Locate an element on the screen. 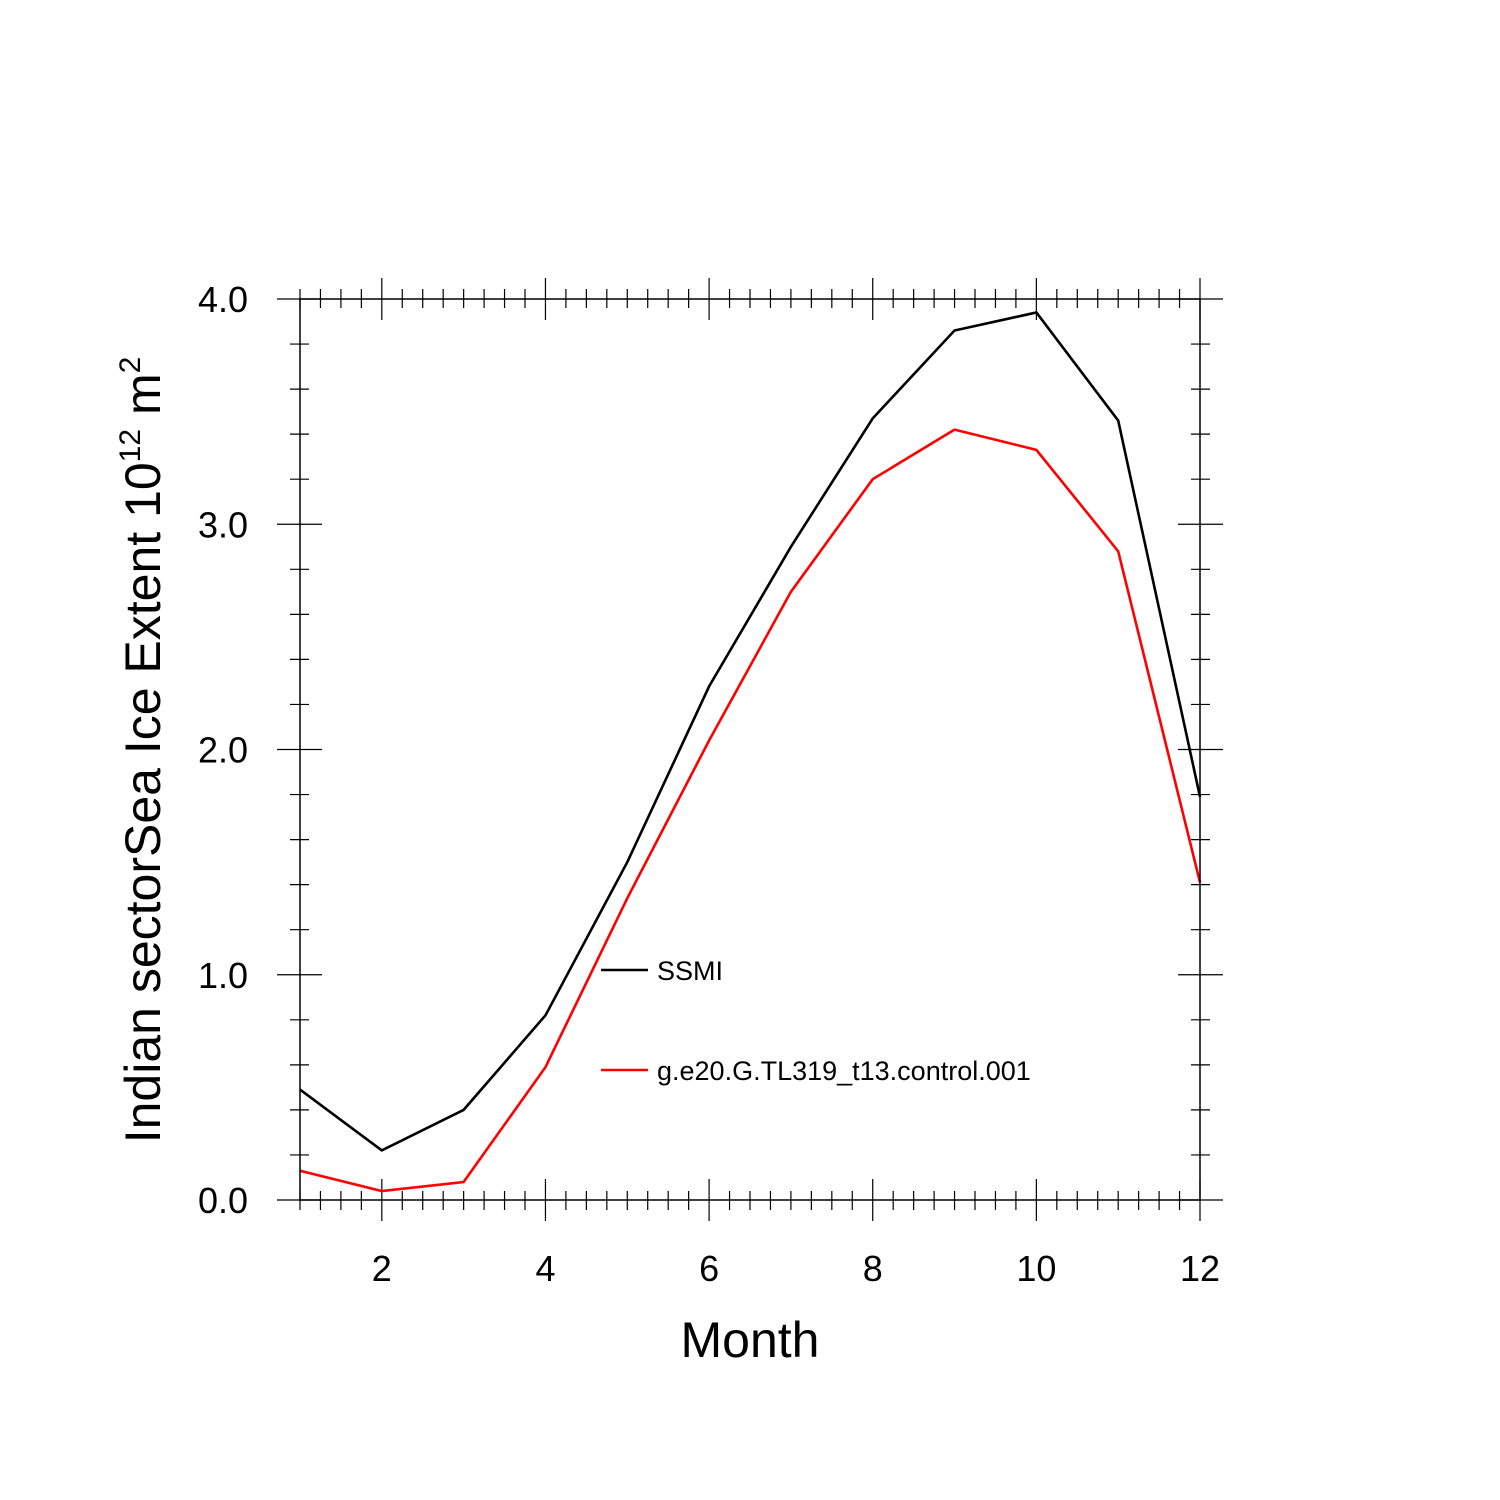  x-tick-label: 6 is located at coordinates (709, 1268).